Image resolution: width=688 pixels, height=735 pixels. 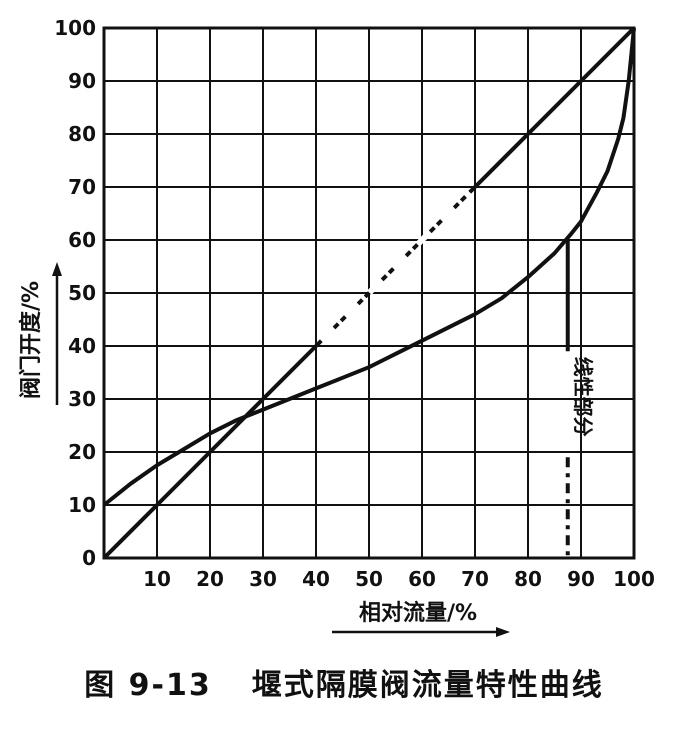 I want to click on x-axis-label: 相对流量/%, so click(x=418, y=613).